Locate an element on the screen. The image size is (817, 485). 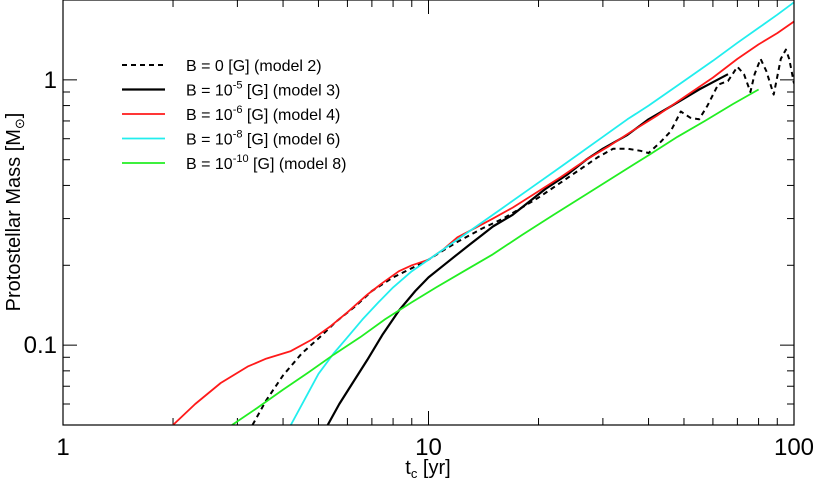
legend-label-suffix: [G] (model 4) is located at coordinates (291, 115).